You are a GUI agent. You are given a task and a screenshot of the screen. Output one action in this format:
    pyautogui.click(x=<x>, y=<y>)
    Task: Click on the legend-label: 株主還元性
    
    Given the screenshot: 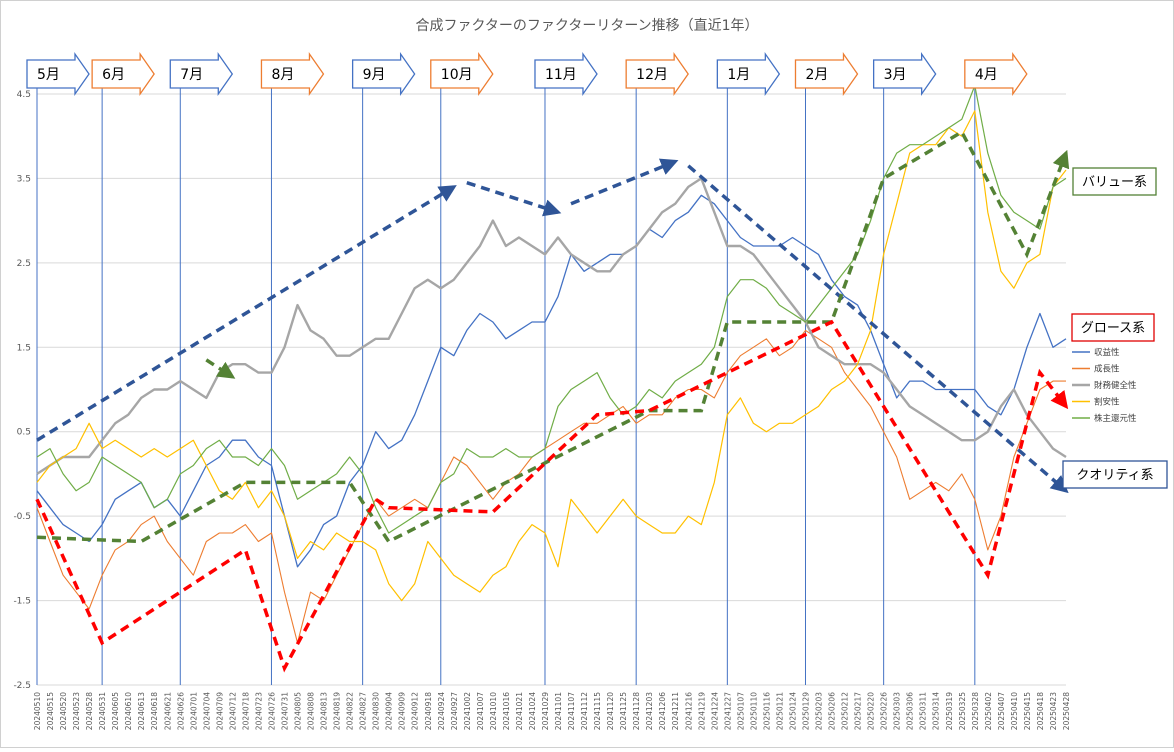 What is the action you would take?
    pyautogui.click(x=1115, y=418)
    